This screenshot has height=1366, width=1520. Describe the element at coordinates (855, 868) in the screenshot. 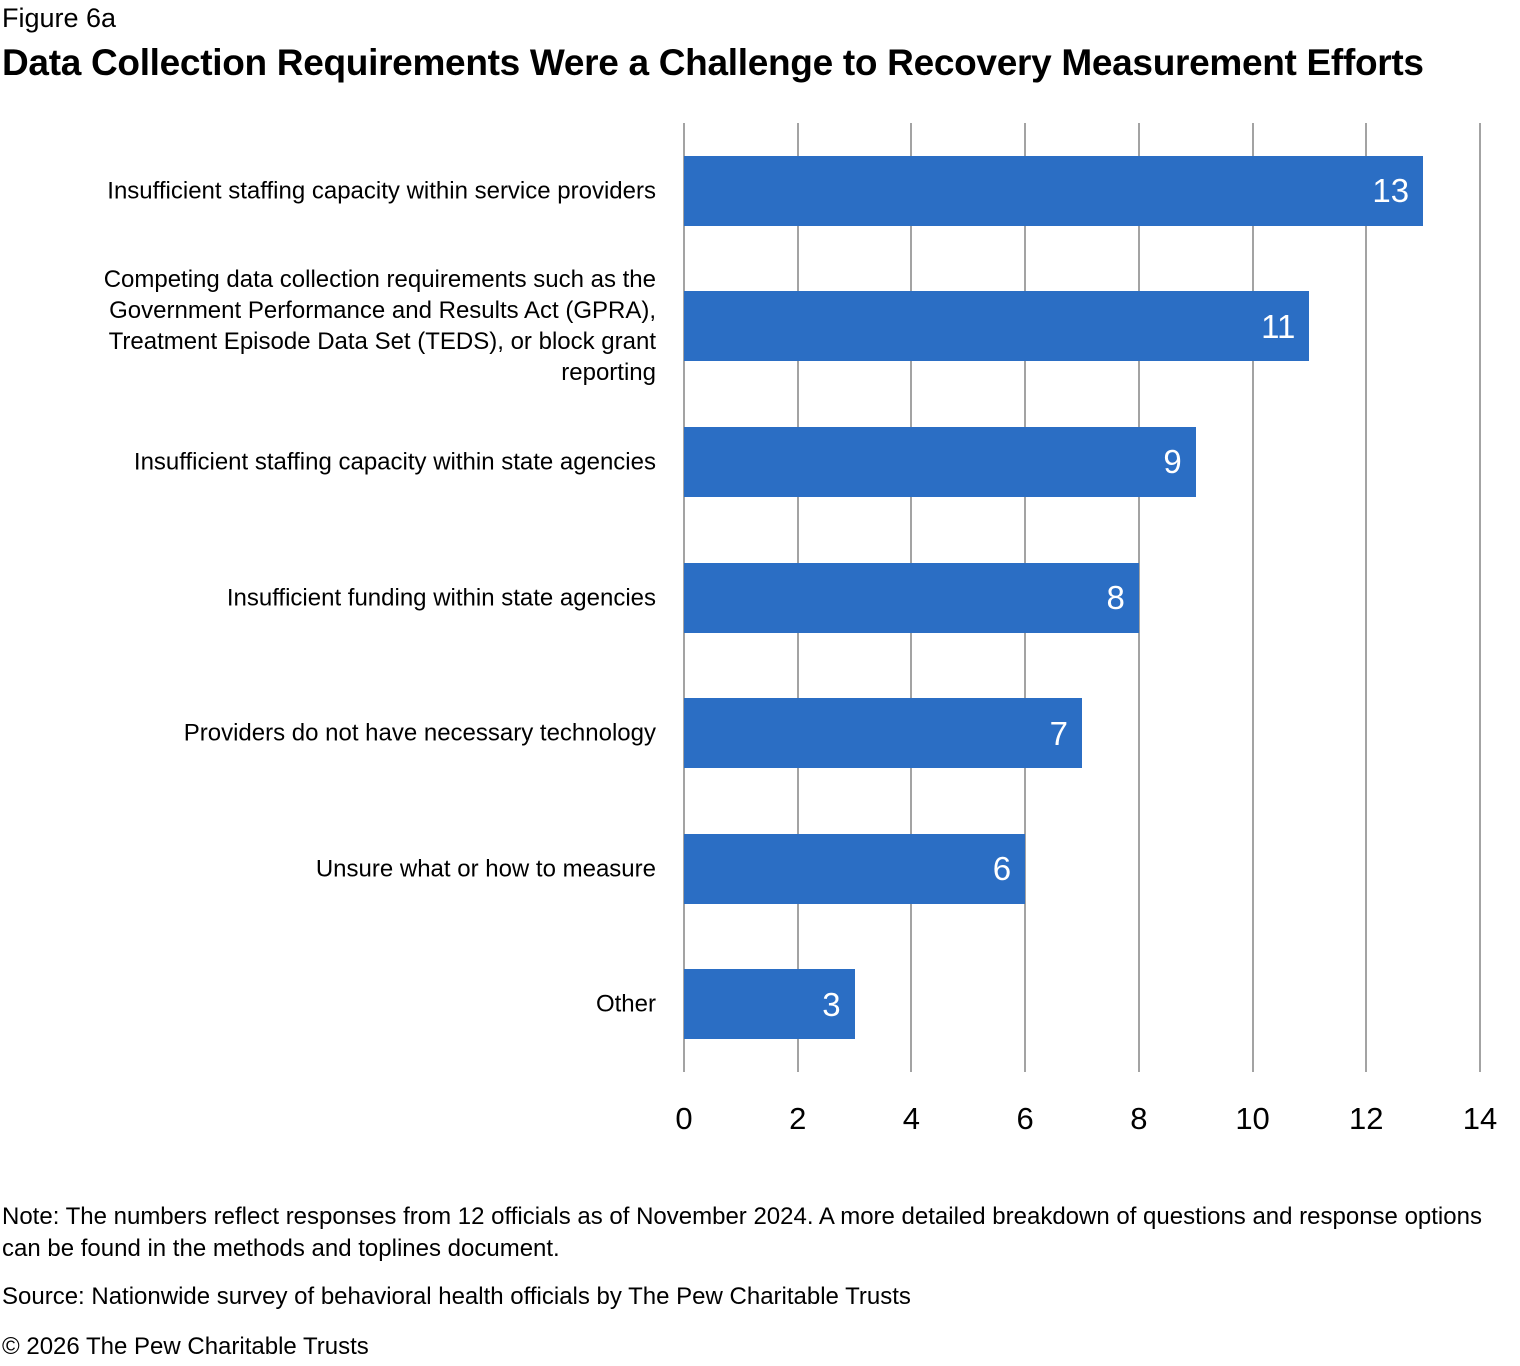

I see `bar: 6` at that location.